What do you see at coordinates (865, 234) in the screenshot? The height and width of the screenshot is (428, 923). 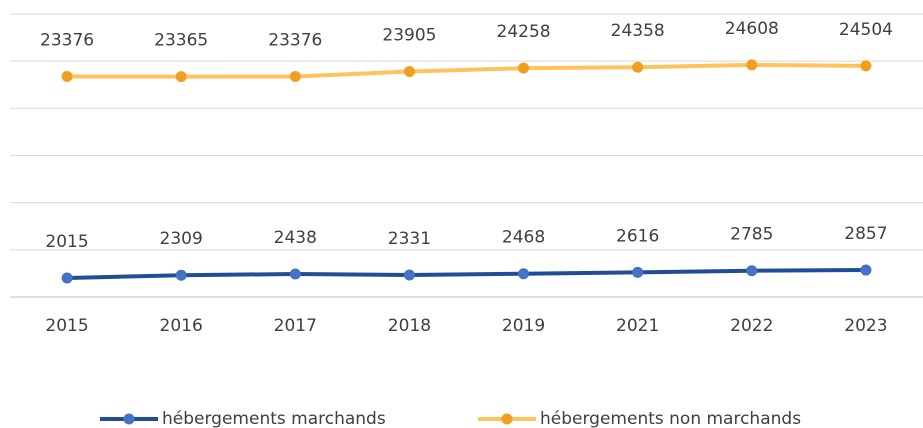 I see `data-label: 2857` at bounding box center [865, 234].